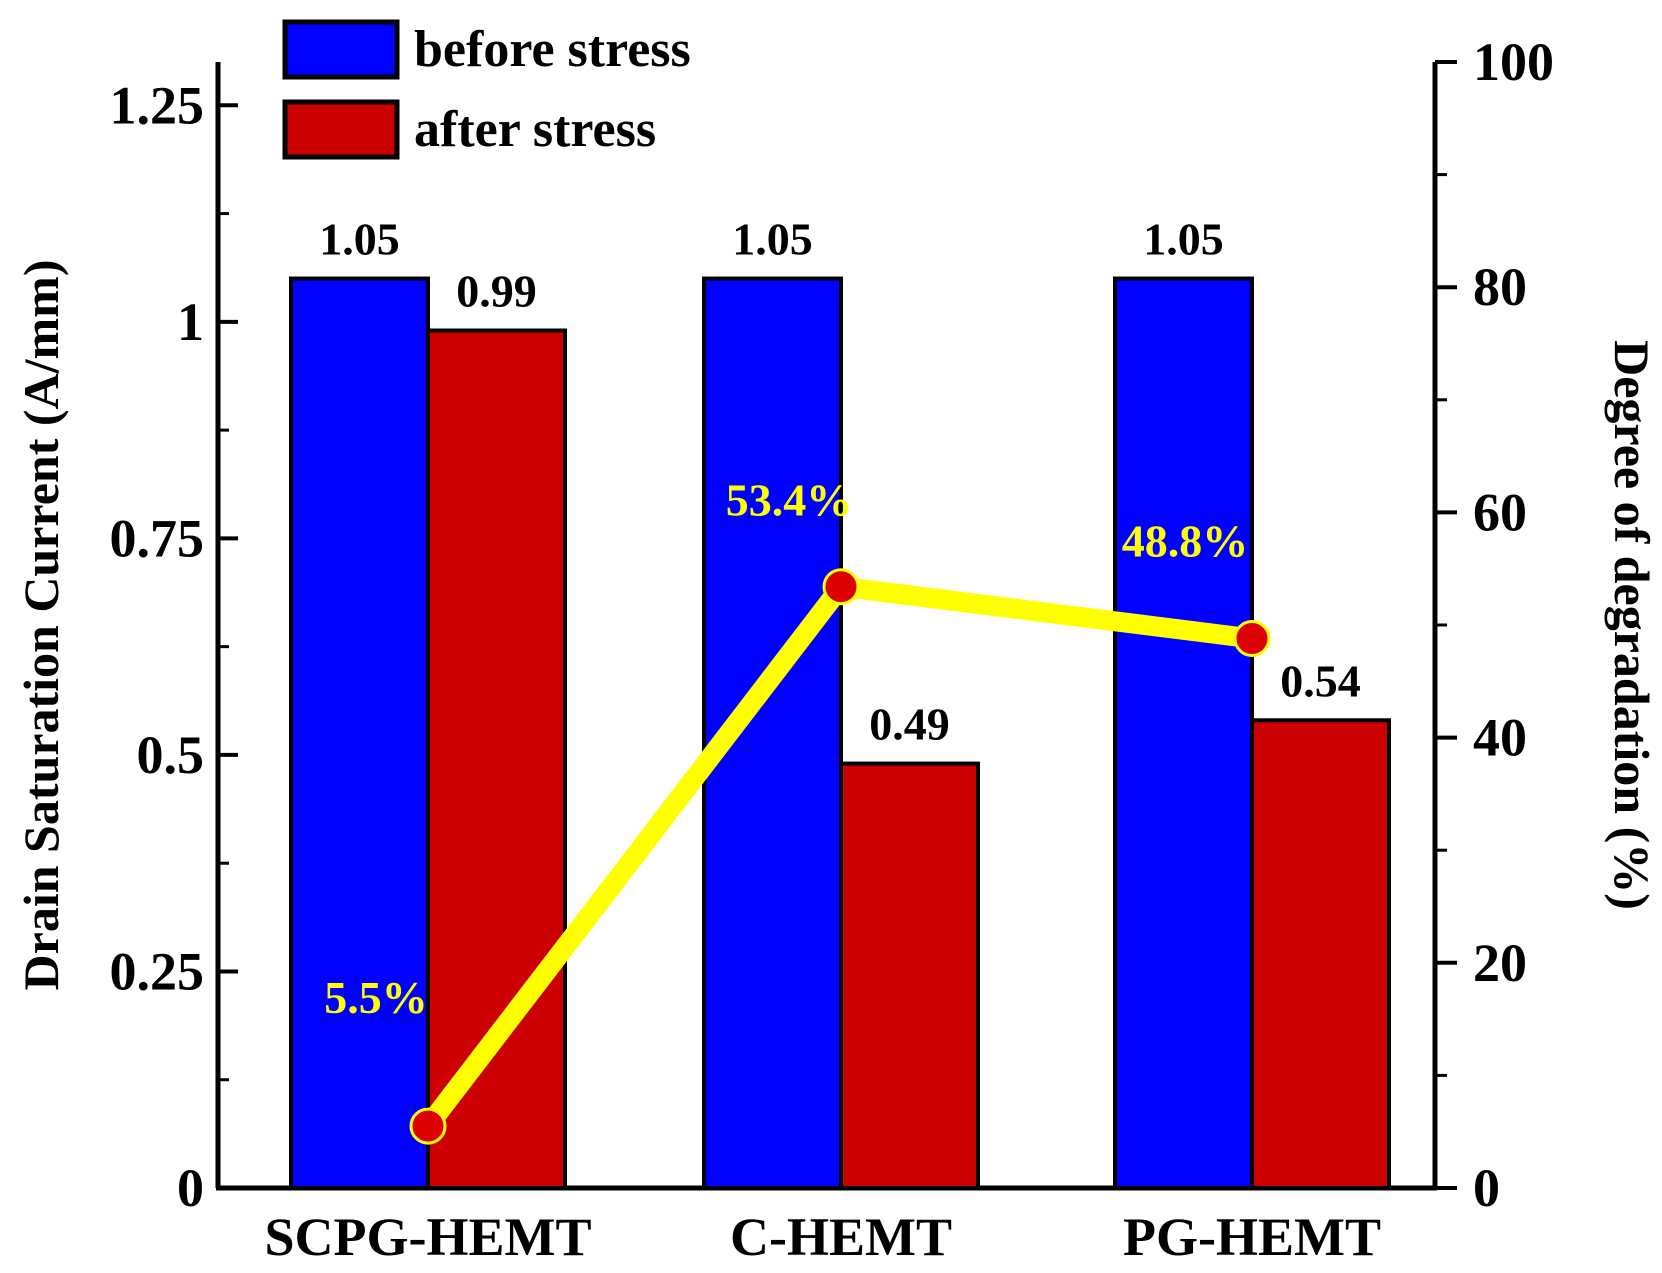 This screenshot has height=1273, width=1662. I want to click on x-category-label: PG-HEMT, so click(1252, 1237).